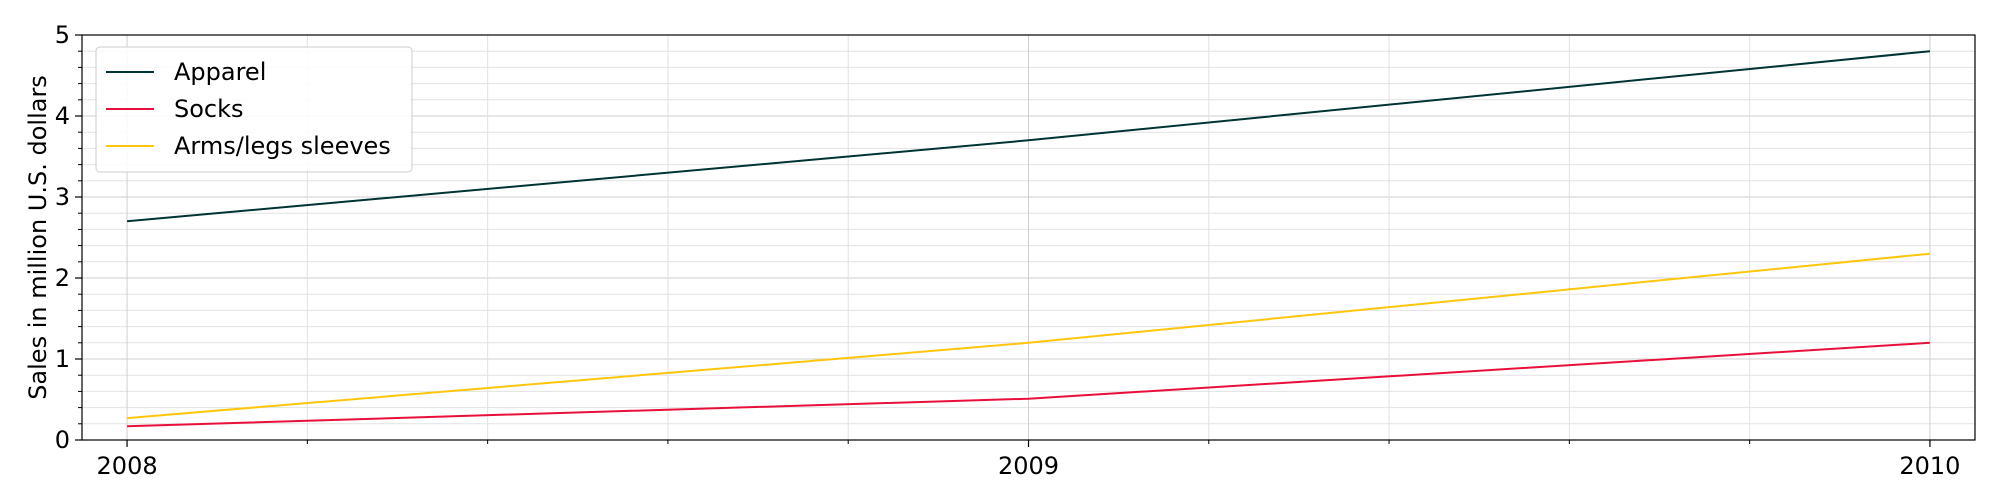 This screenshot has width=2000, height=500. What do you see at coordinates (62, 359) in the screenshot?
I see `y-tick-label: 1` at bounding box center [62, 359].